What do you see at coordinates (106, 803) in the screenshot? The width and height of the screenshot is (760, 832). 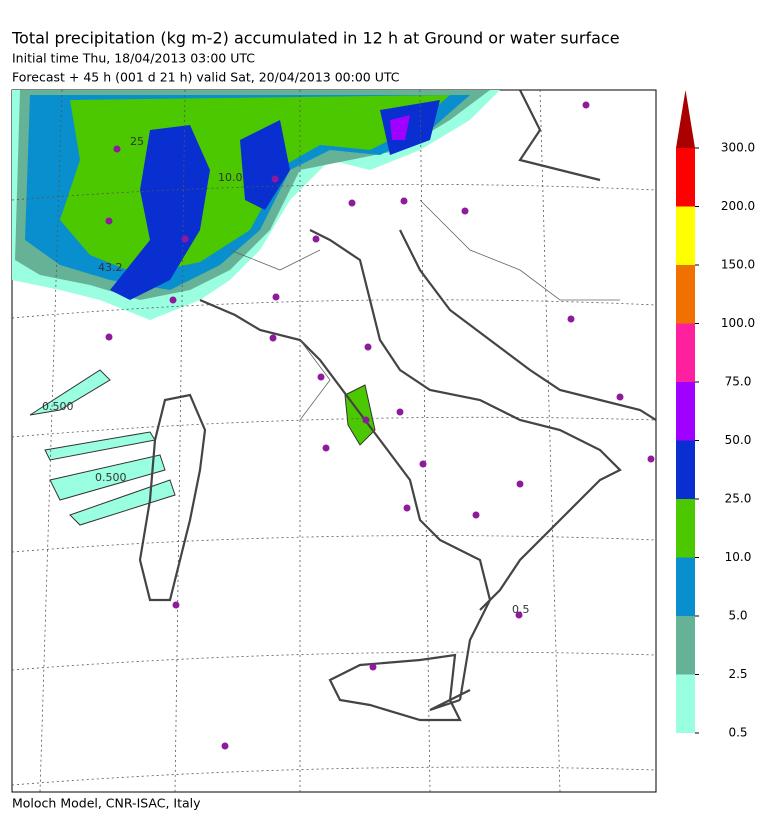 I see `credit: Moloch Model, CNR-ISAC, Italy` at bounding box center [106, 803].